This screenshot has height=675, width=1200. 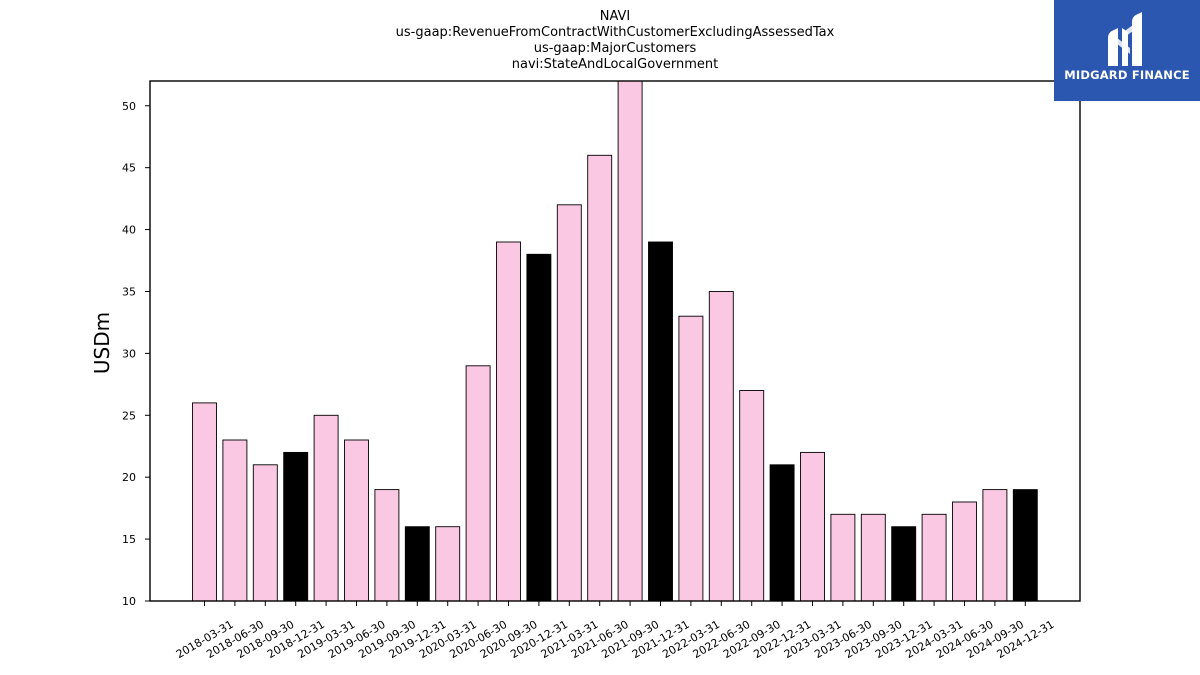 I want to click on y-tick-label: 35, so click(x=129, y=291).